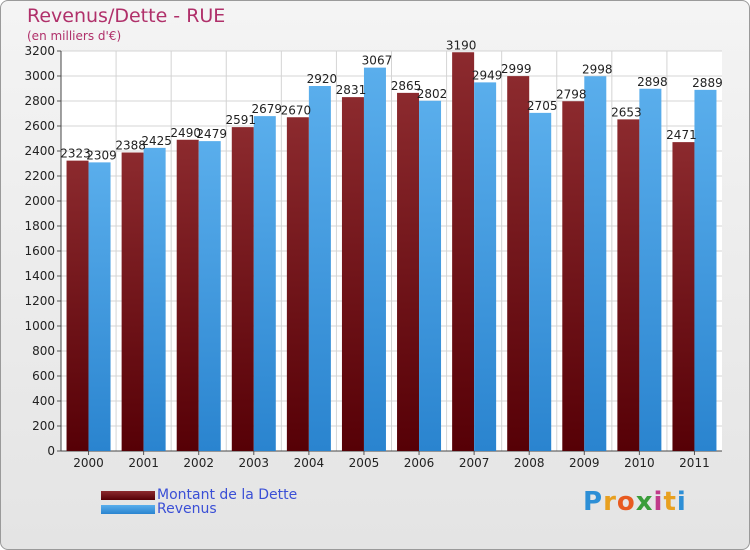 This screenshot has height=550, width=750. I want to click on value-label-revenus: 2920, so click(322, 79).